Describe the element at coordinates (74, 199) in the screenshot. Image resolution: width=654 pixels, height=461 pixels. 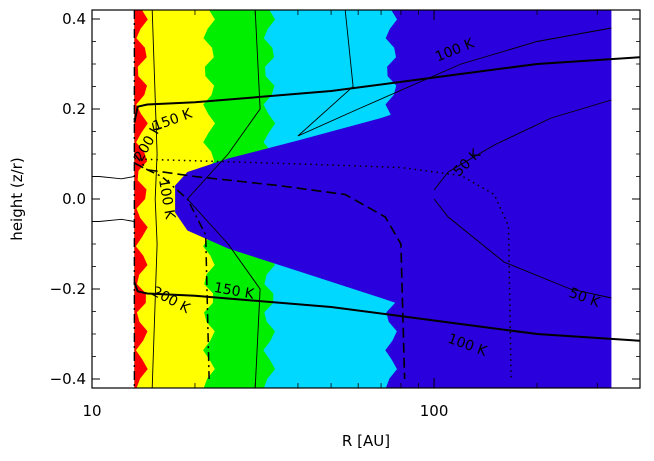
I see `y-tick-label: 0.0` at that location.